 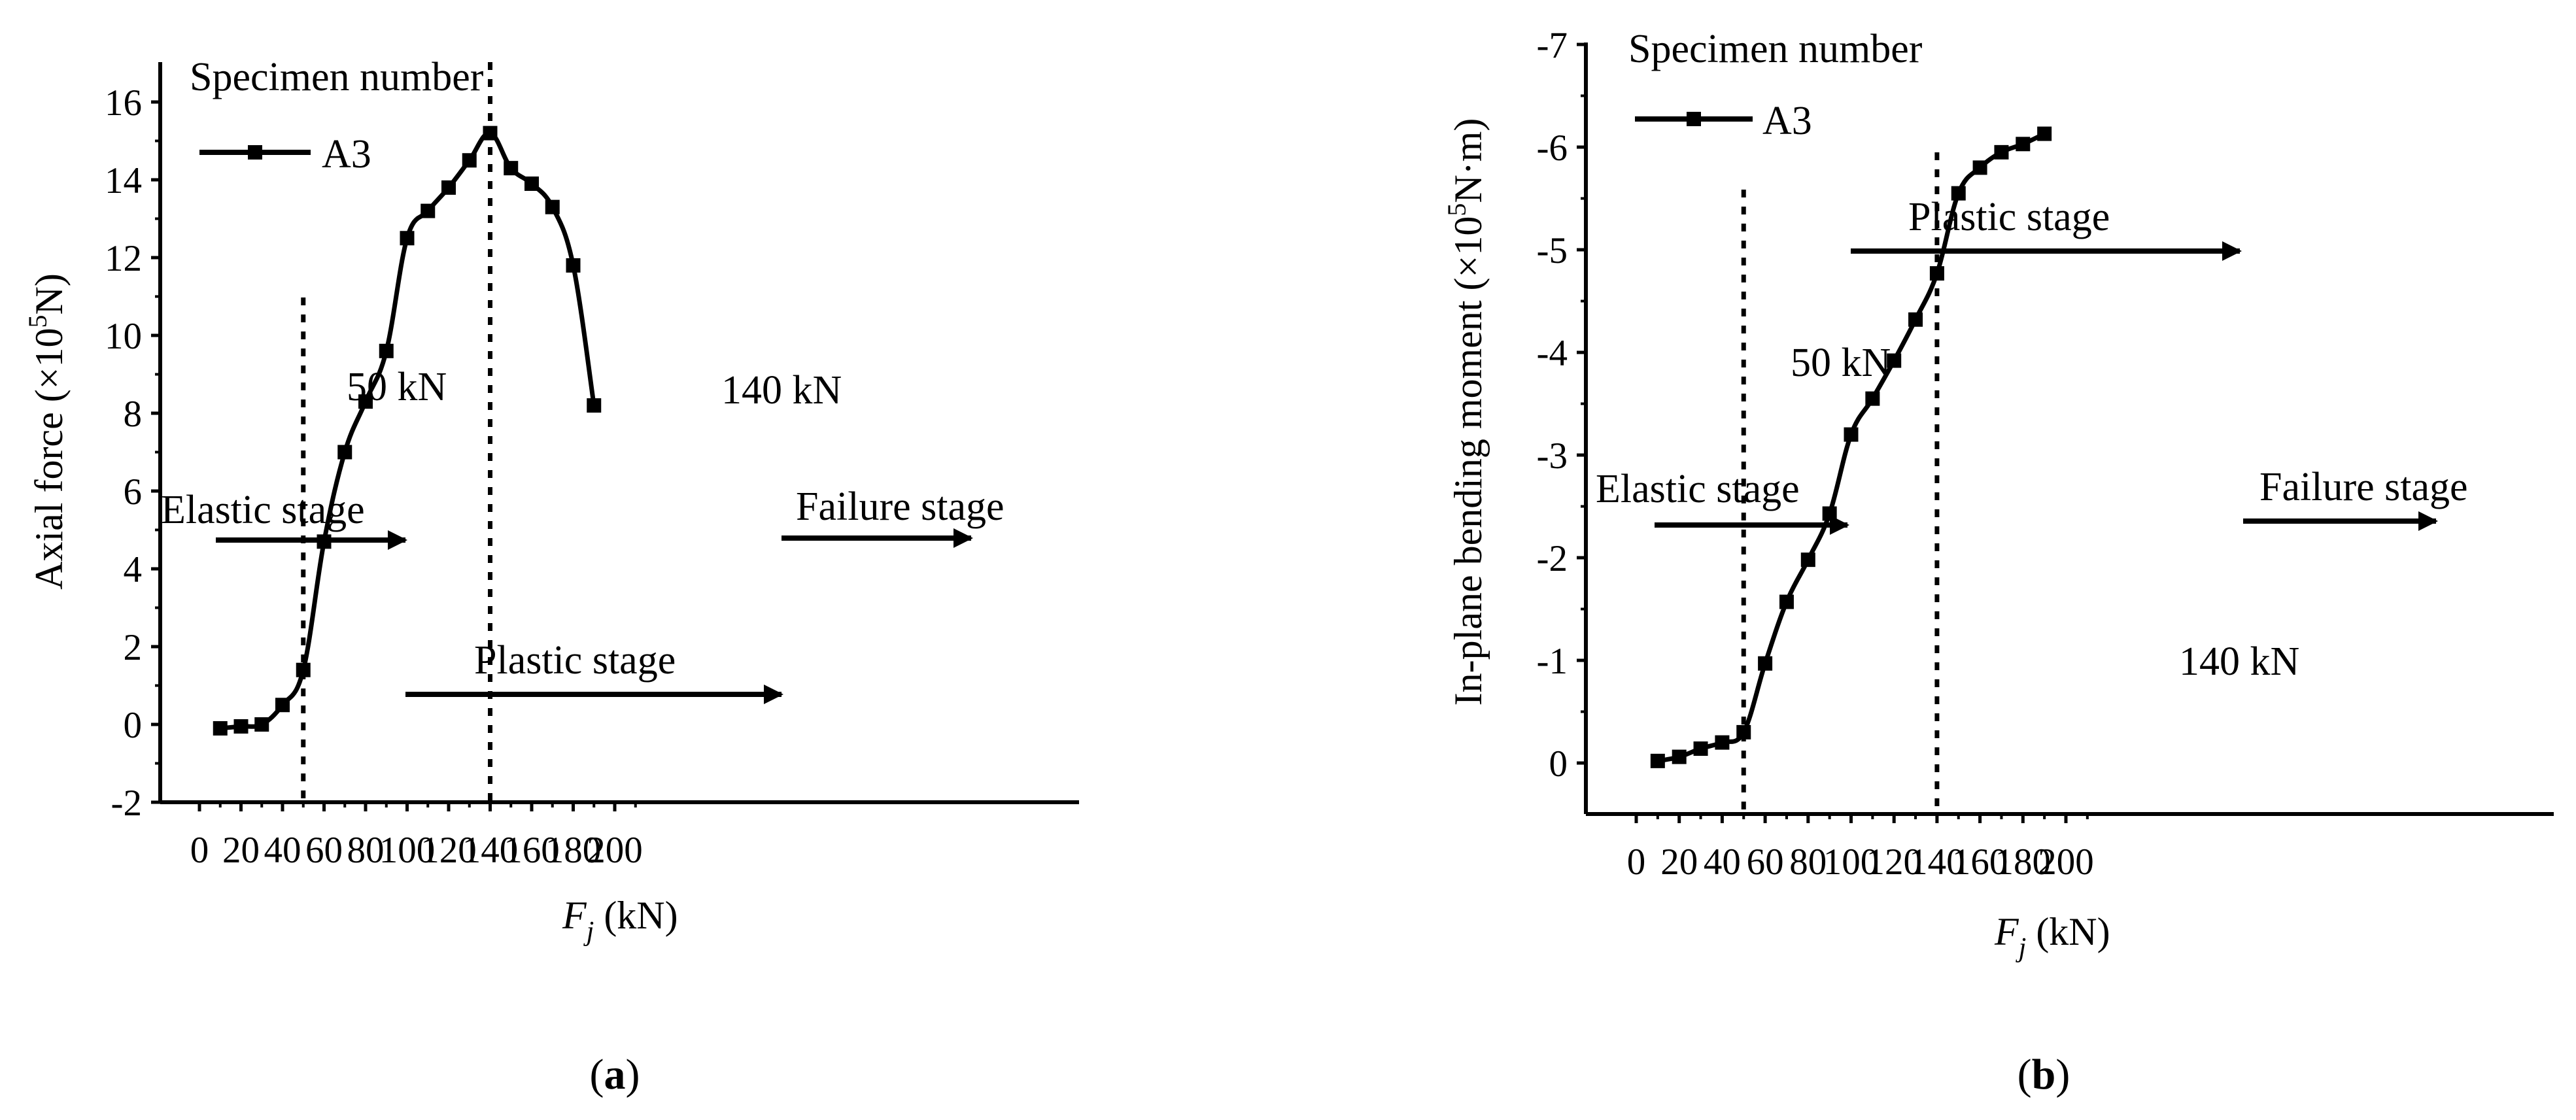 What do you see at coordinates (124, 258) in the screenshot?
I see `y-tick-label: 12` at bounding box center [124, 258].